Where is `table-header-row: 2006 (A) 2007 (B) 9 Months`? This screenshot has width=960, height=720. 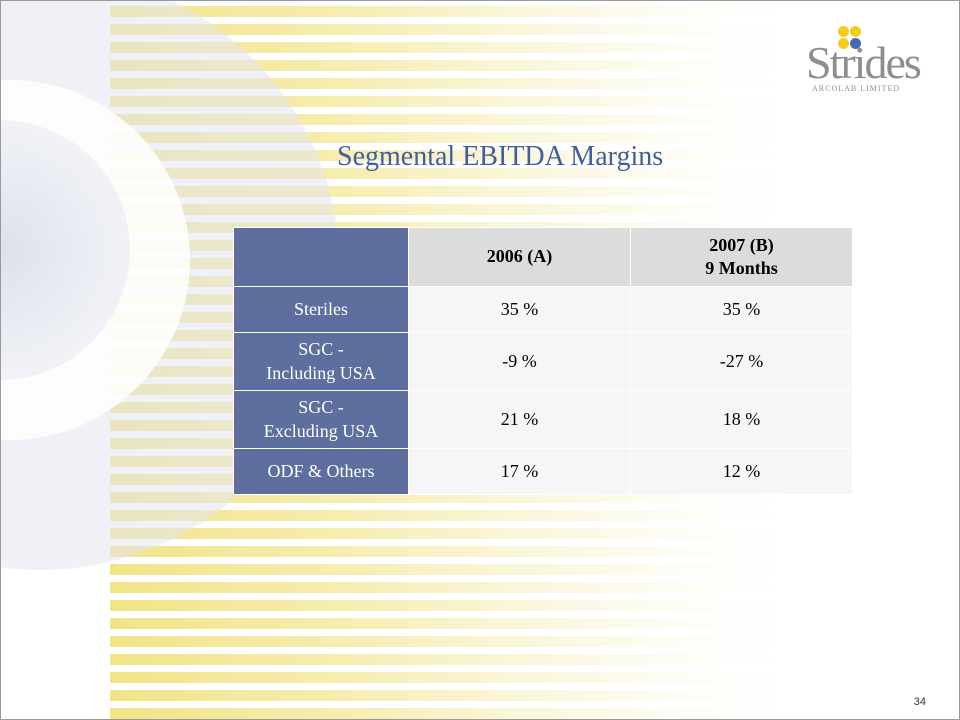 table-header-row: 2006 (A) 2007 (B) 9 Months is located at coordinates (543, 257).